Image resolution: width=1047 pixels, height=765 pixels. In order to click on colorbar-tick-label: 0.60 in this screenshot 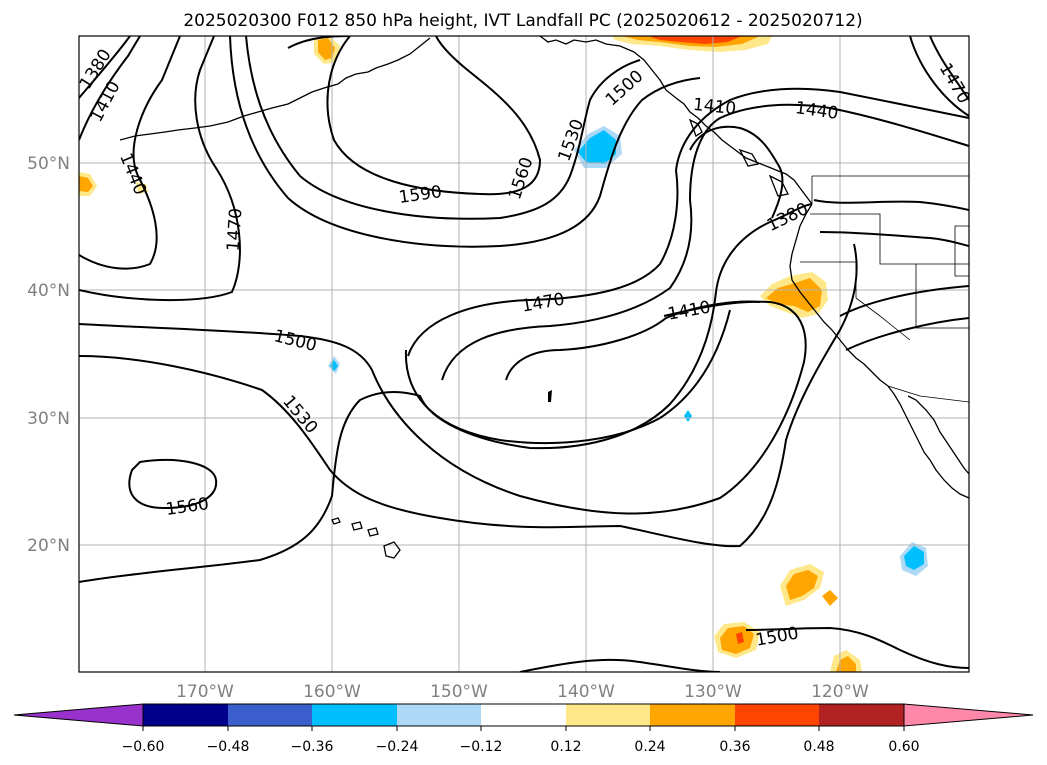, I will do `click(903, 747)`.